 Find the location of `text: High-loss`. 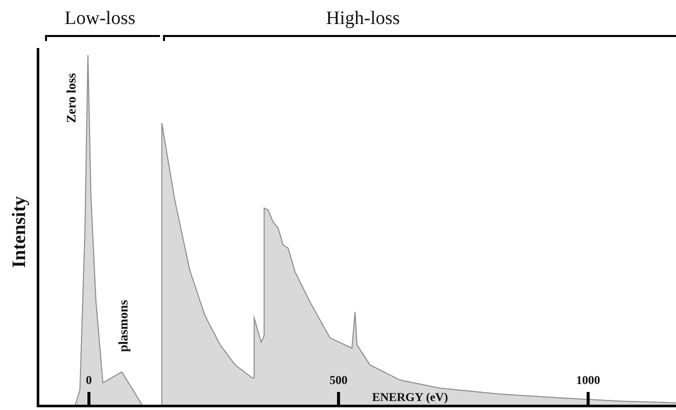

text: High-loss is located at coordinates (363, 18).